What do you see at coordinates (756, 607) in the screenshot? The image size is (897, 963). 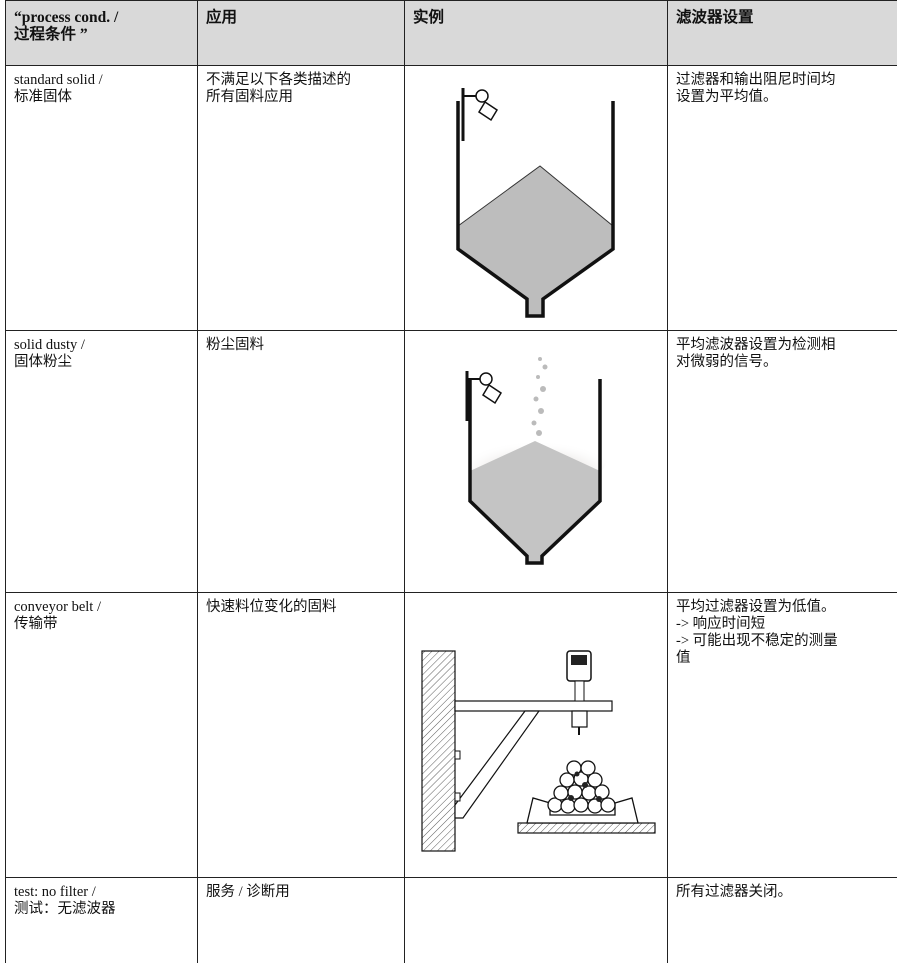 I see `cell-text: 平均过滤器设置为低值。` at bounding box center [756, 607].